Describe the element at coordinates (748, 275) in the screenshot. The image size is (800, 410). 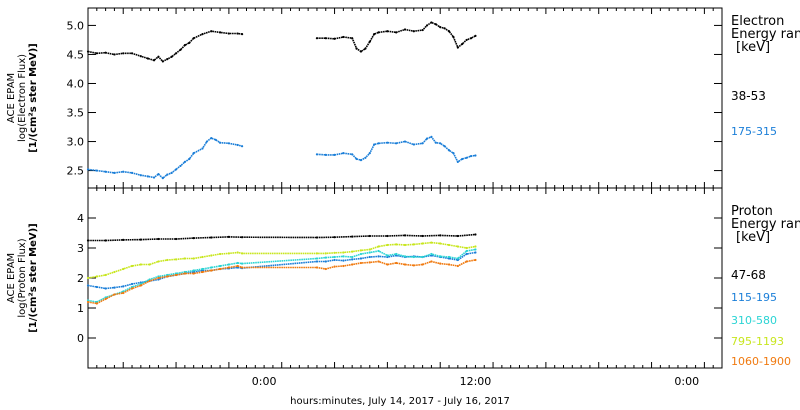
I see `legend-entry-proton-47-68: 47-68` at that location.